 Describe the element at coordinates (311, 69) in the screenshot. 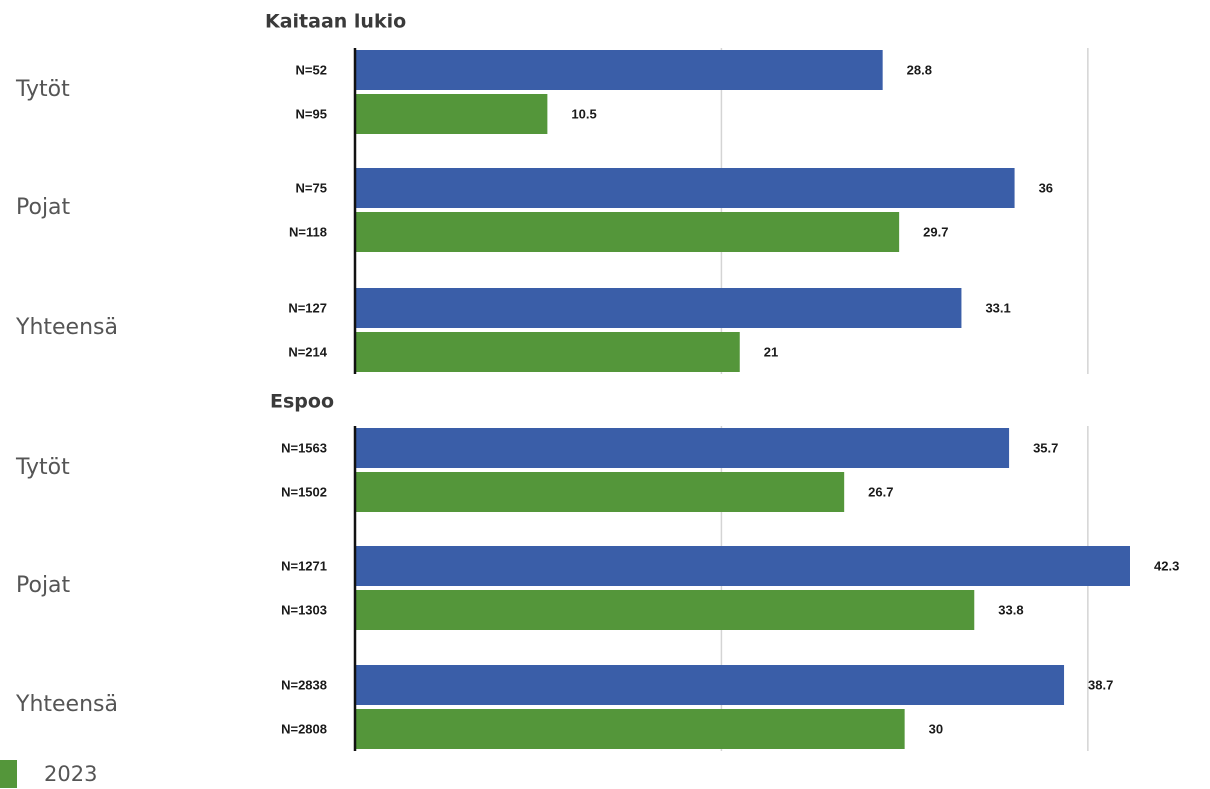

I see `n-label-0-0-0: N=52` at that location.